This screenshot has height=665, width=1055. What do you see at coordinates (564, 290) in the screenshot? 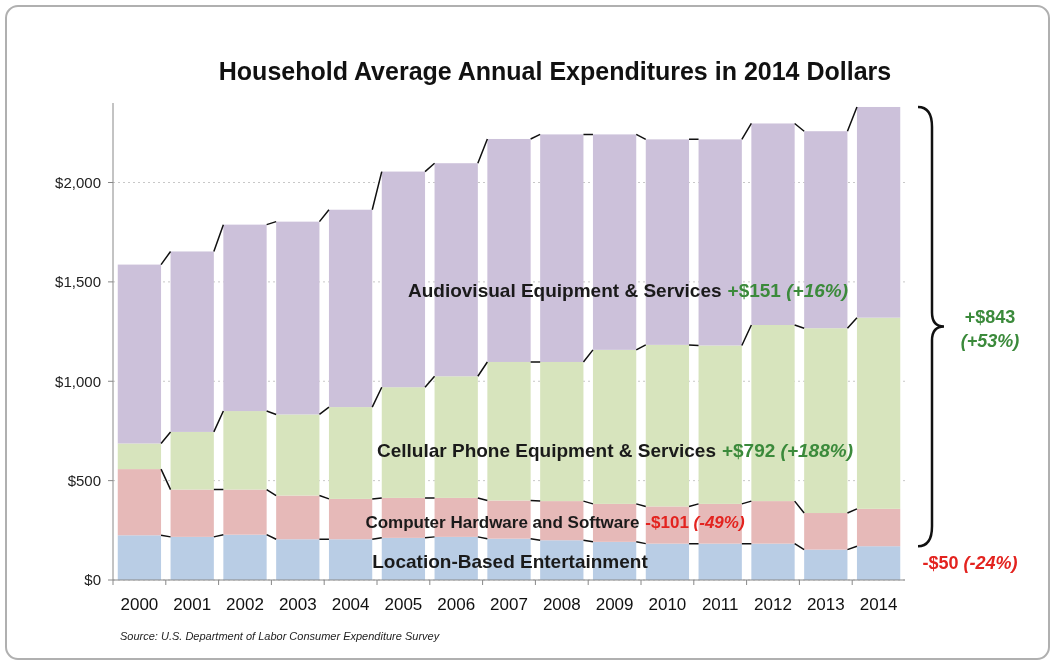
I see `series-label: Audiovisual Equipment & Services` at bounding box center [564, 290].